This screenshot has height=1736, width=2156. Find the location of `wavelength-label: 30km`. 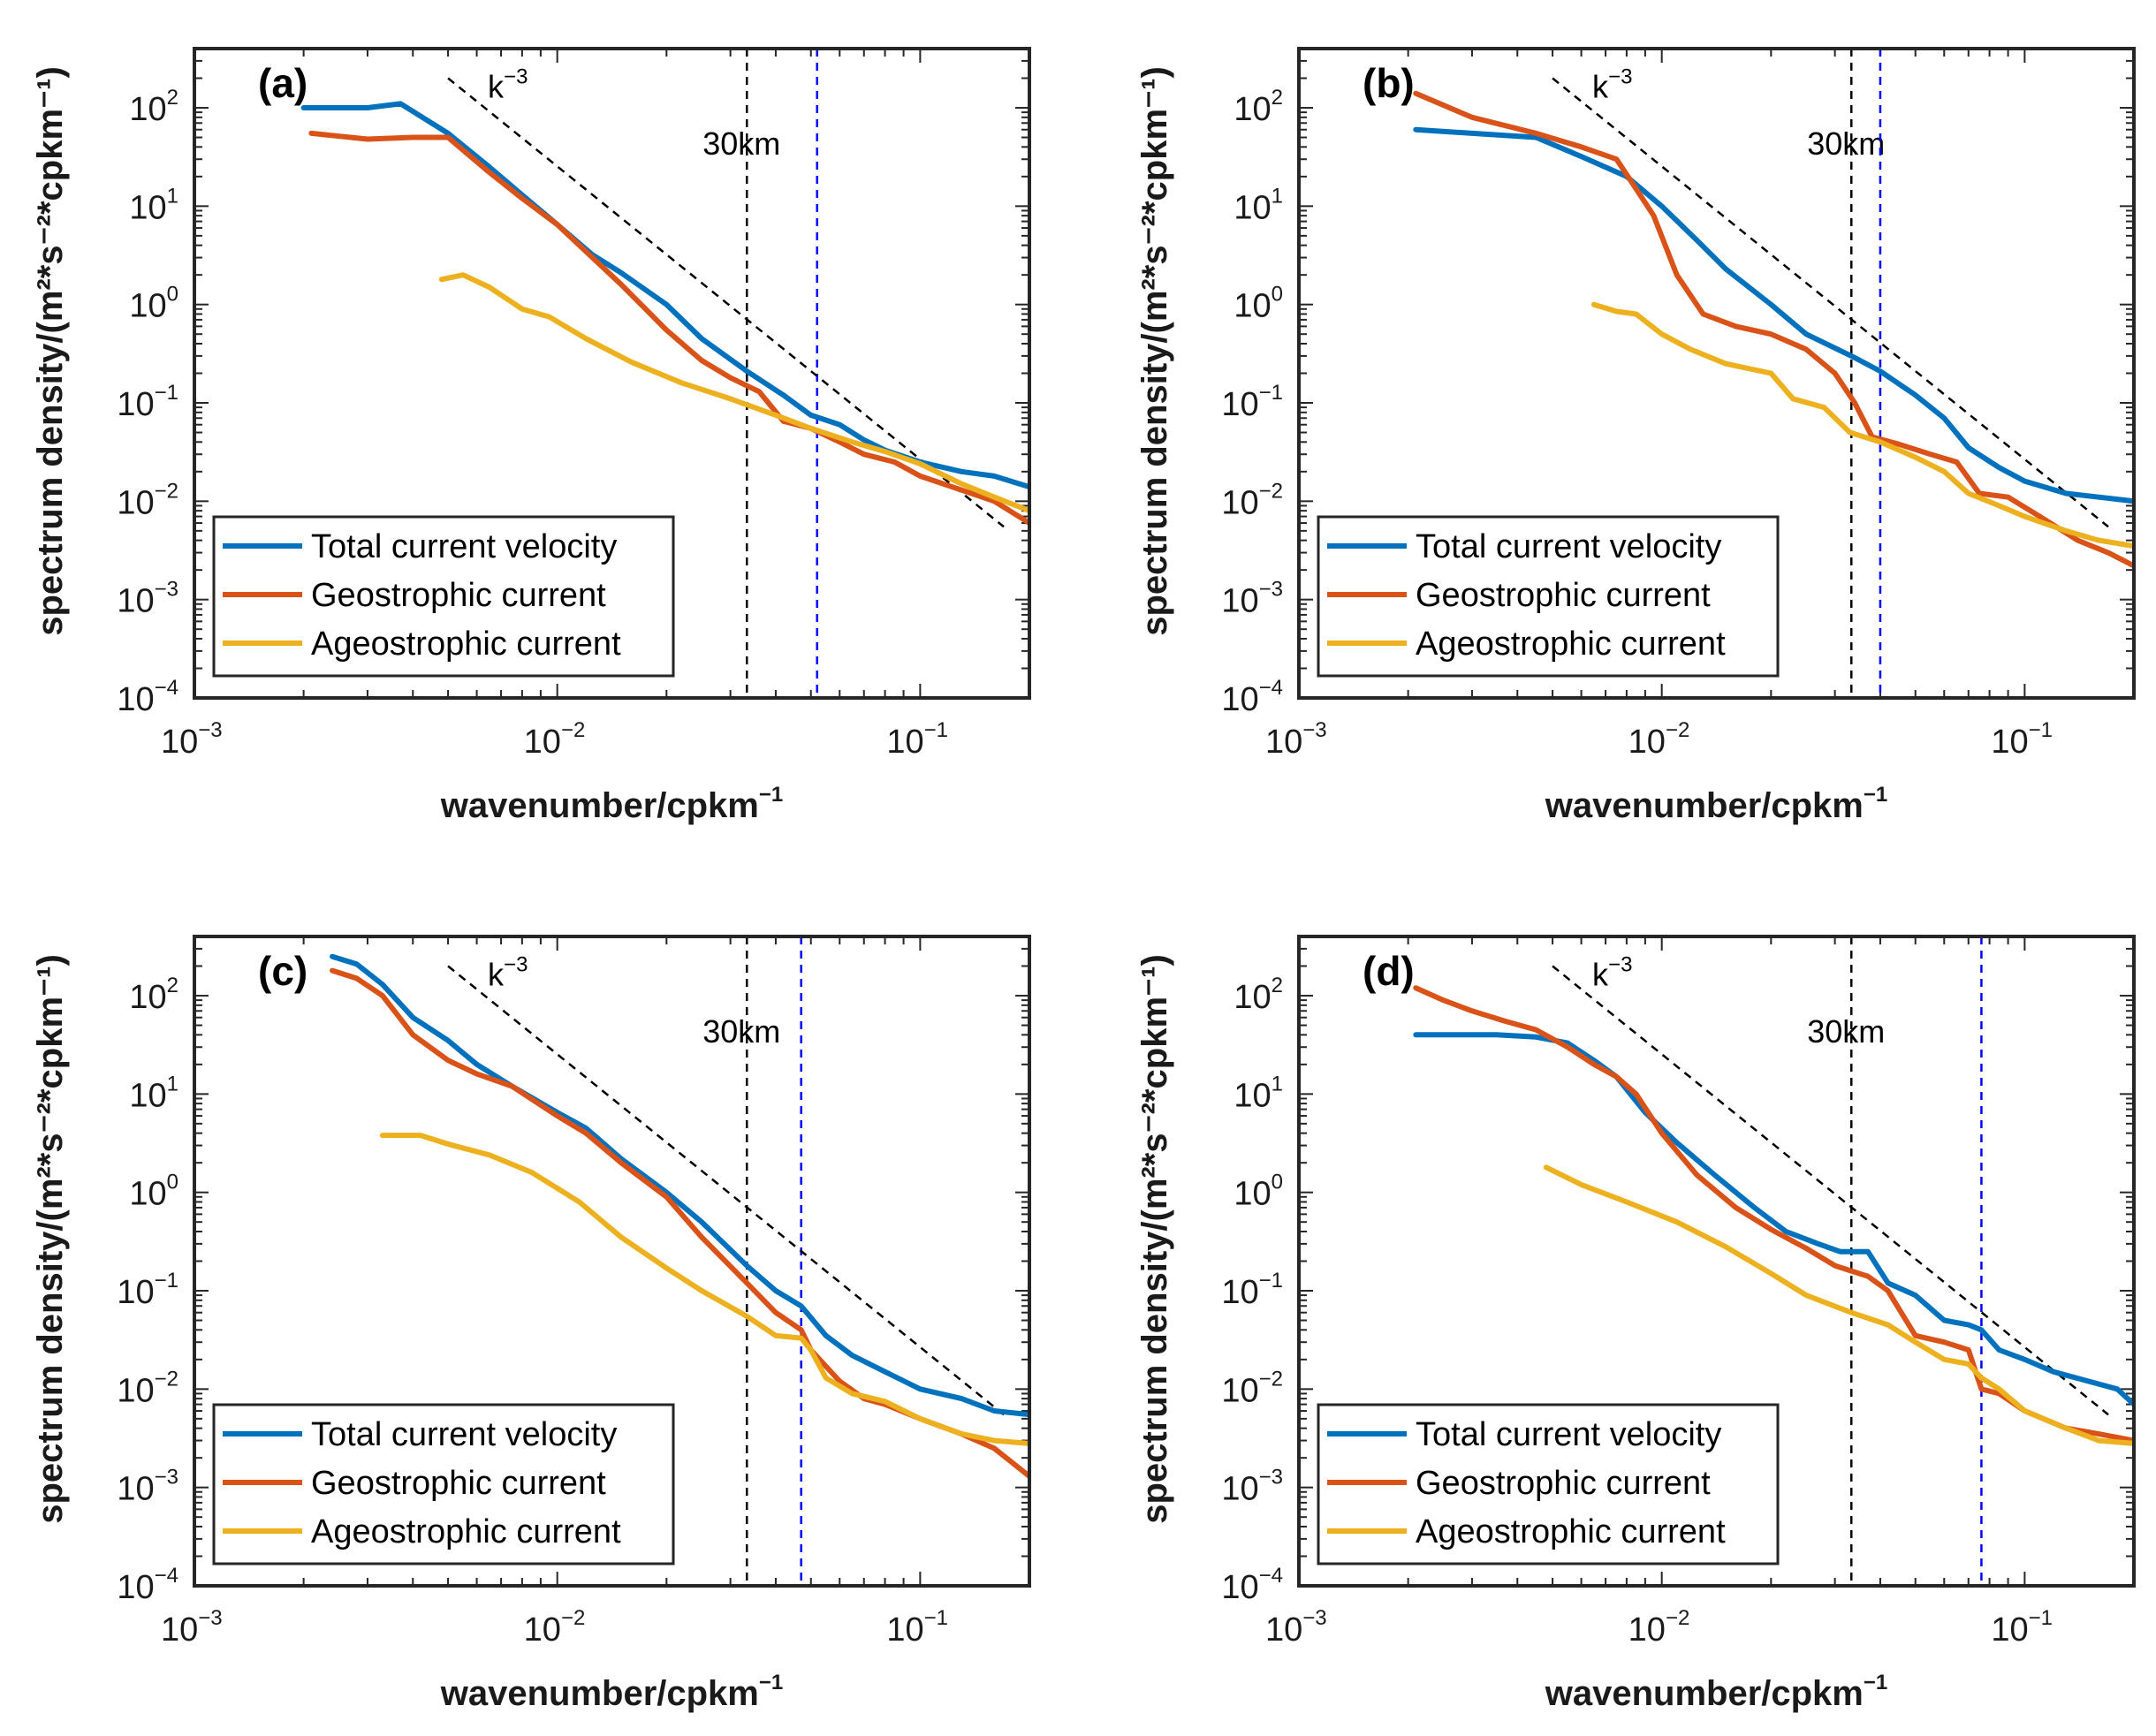

wavelength-label: 30km is located at coordinates (1846, 143).